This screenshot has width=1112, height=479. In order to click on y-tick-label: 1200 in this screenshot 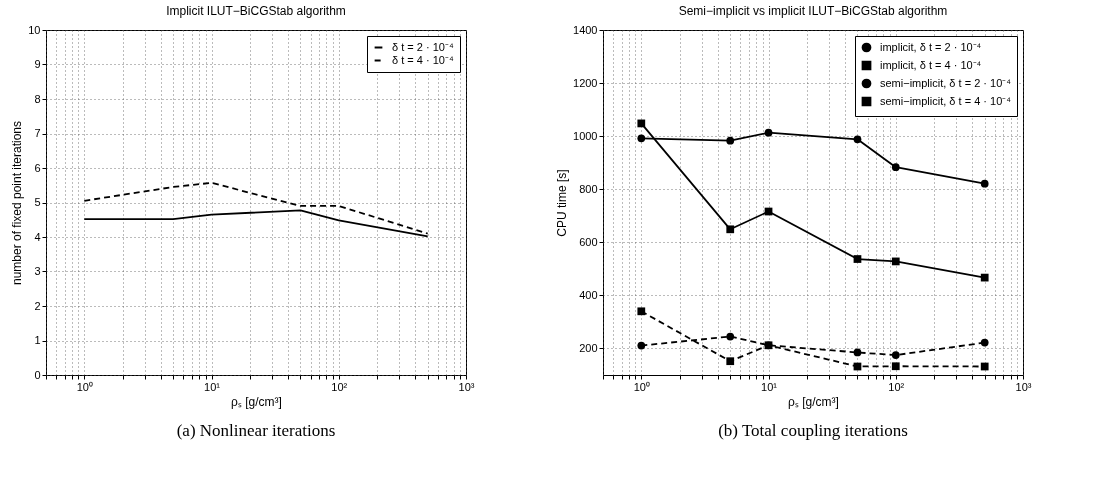, I will do `click(585, 82)`.